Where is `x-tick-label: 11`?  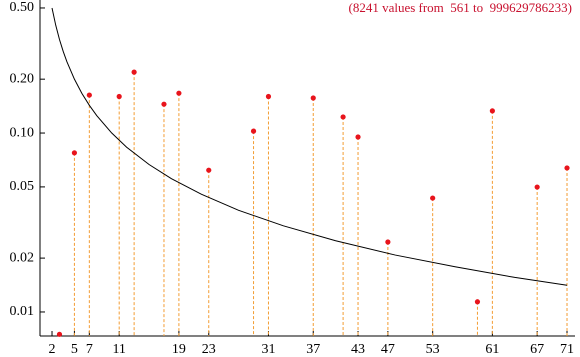 x-tick-label: 11 is located at coordinates (118, 349).